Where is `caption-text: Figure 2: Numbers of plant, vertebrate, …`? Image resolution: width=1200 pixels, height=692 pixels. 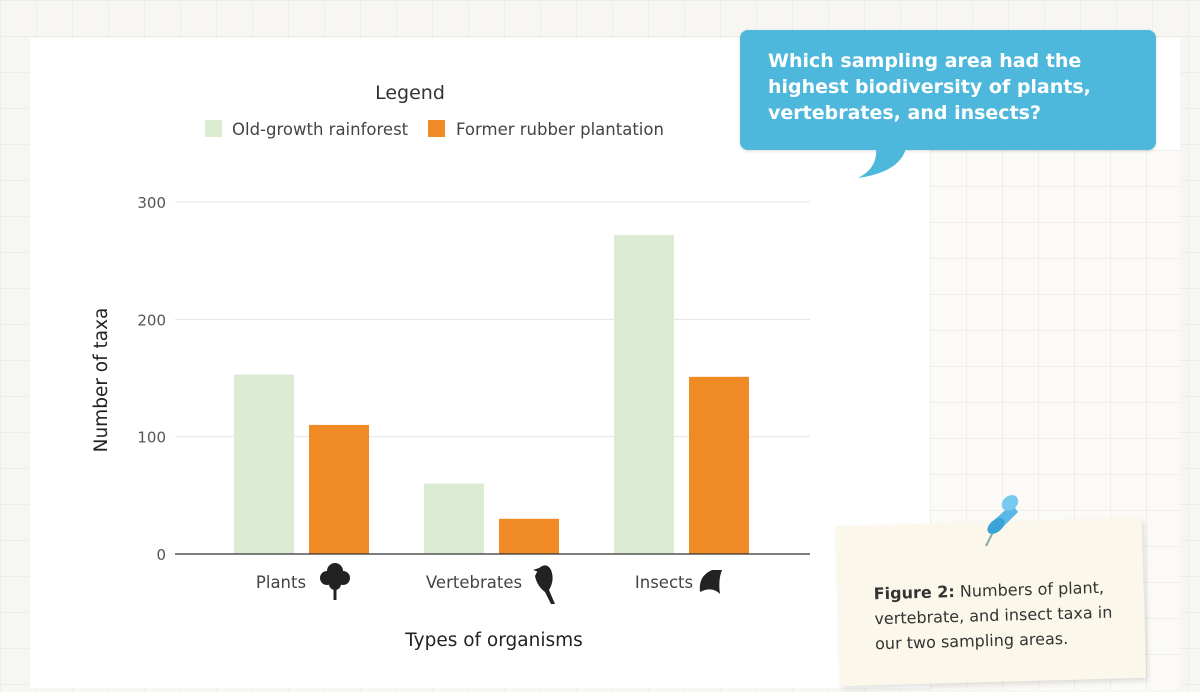 caption-text: Figure 2: Numbers of plant, vertebrate, … is located at coordinates (1004, 615).